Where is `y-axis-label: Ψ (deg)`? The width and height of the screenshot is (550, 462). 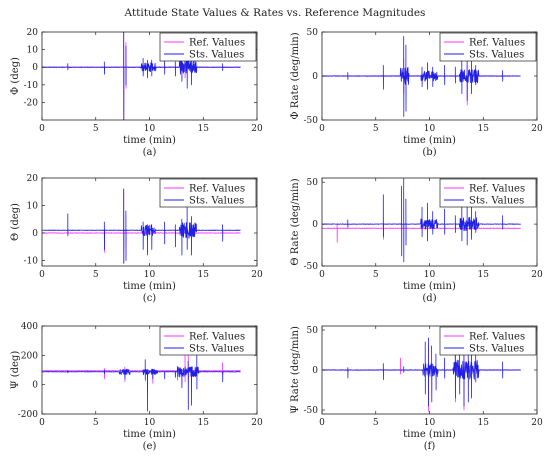 y-axis-label: Ψ (deg) is located at coordinates (15, 370).